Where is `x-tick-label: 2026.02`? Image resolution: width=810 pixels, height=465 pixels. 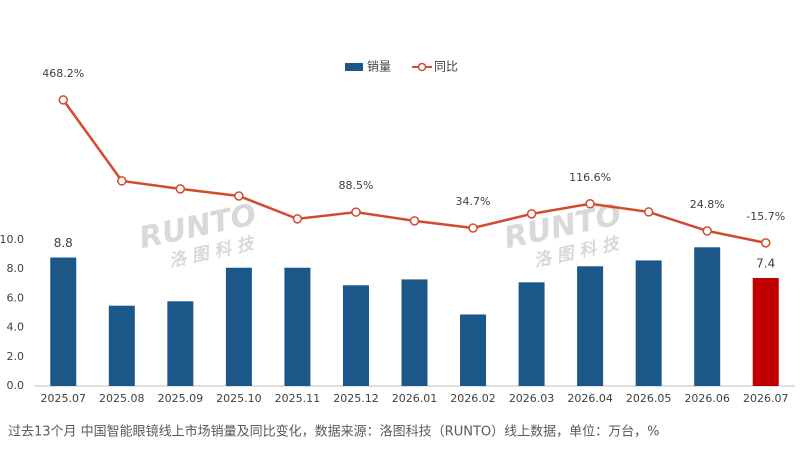
x-tick-label: 2026.02 is located at coordinates (473, 398).